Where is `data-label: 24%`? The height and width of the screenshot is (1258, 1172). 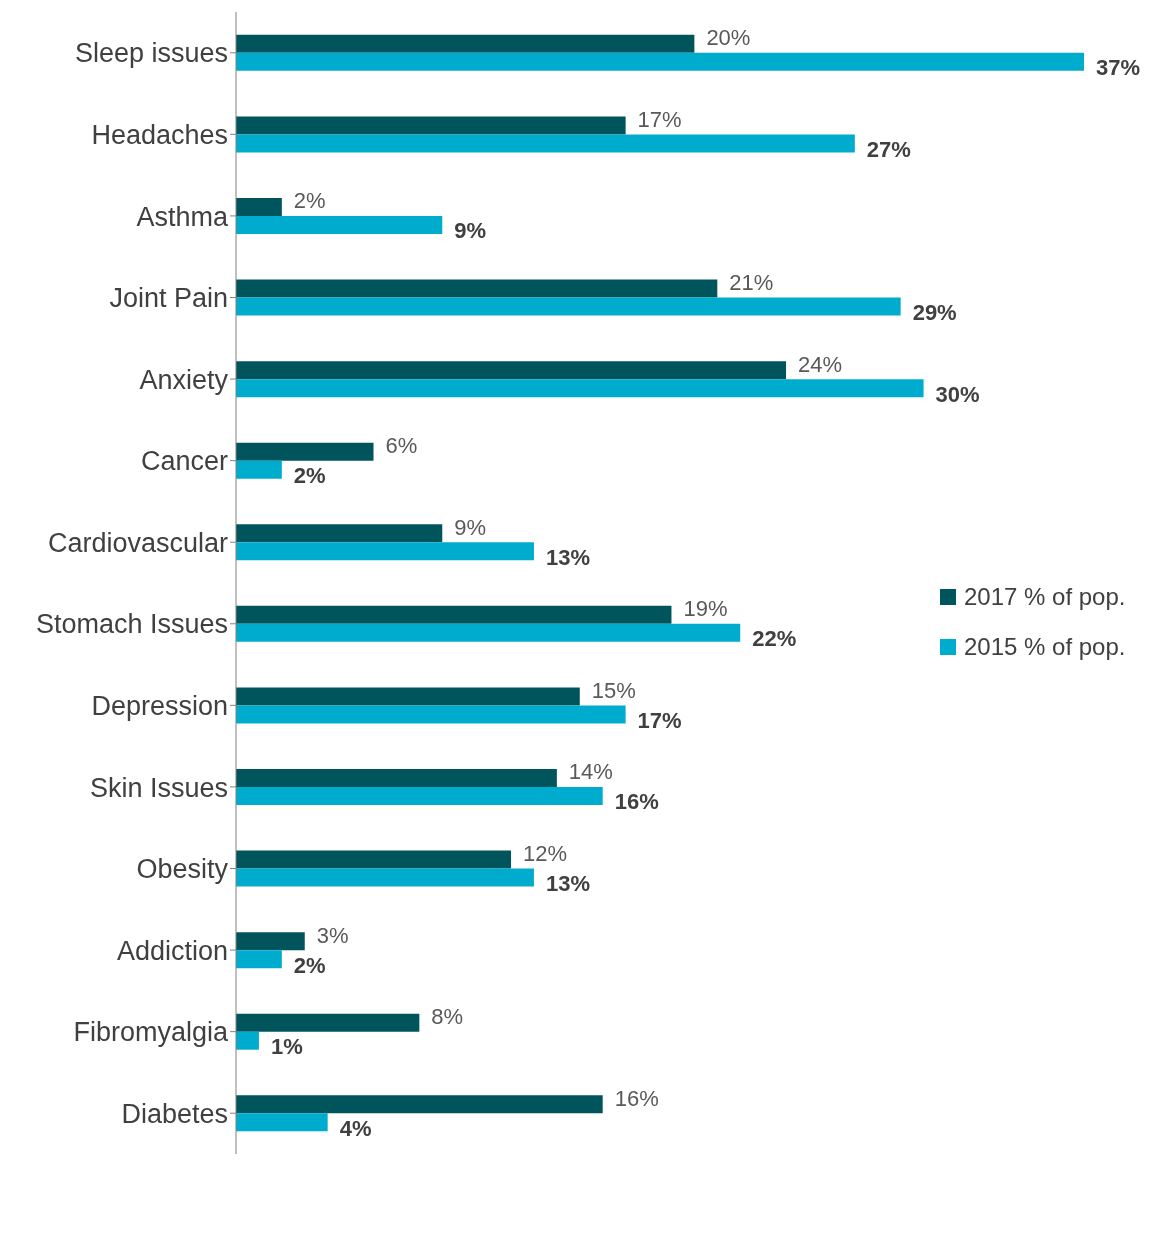
data-label: 24% is located at coordinates (820, 364).